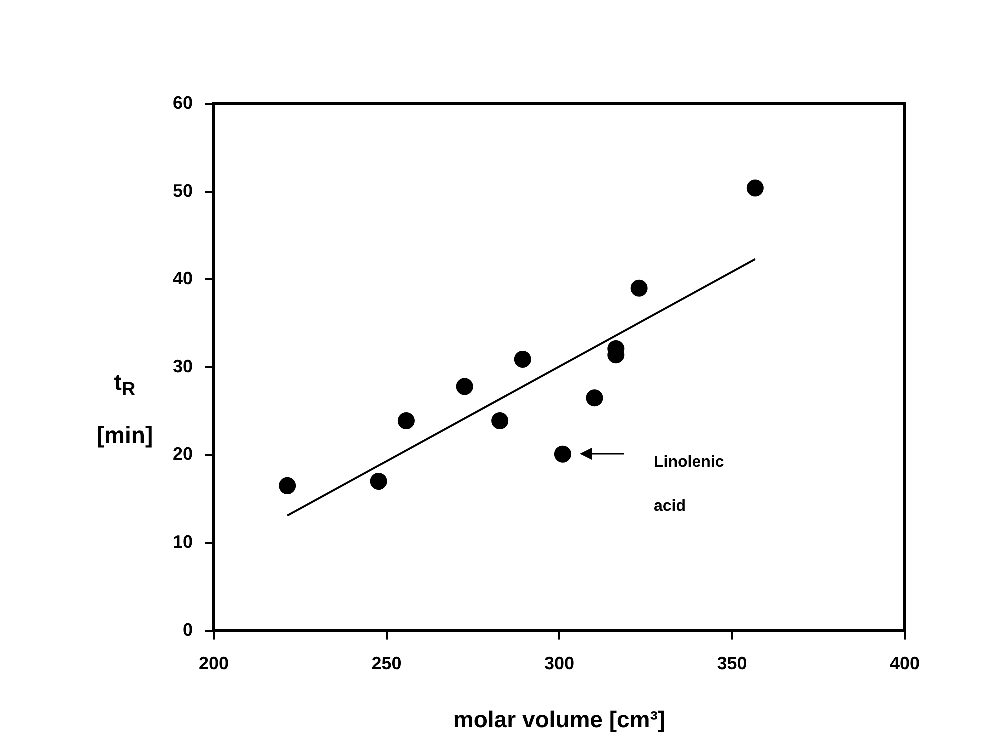 The height and width of the screenshot is (749, 1000). What do you see at coordinates (689, 484) in the screenshot?
I see `text: Linolenic acid` at bounding box center [689, 484].